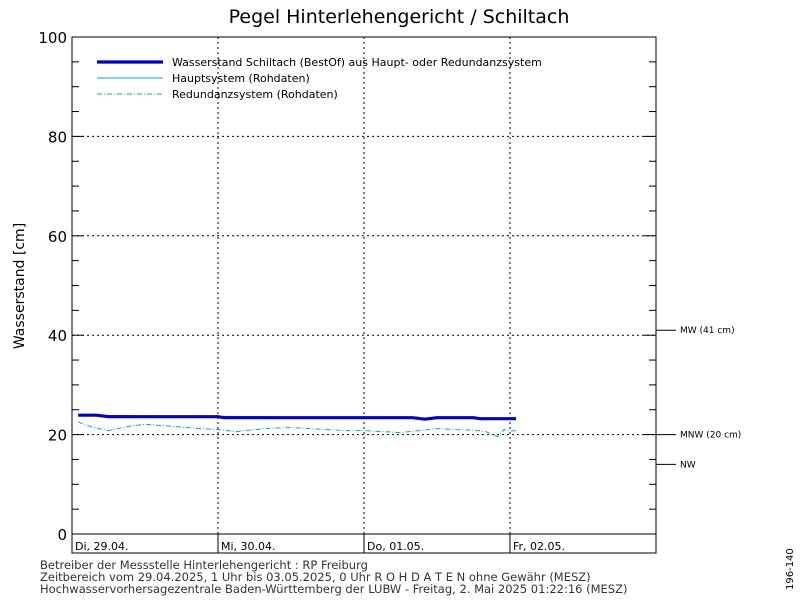 The width and height of the screenshot is (800, 600). I want to click on chart-title: Pegel Hinterlehengericht / Schiltach, so click(399, 17).